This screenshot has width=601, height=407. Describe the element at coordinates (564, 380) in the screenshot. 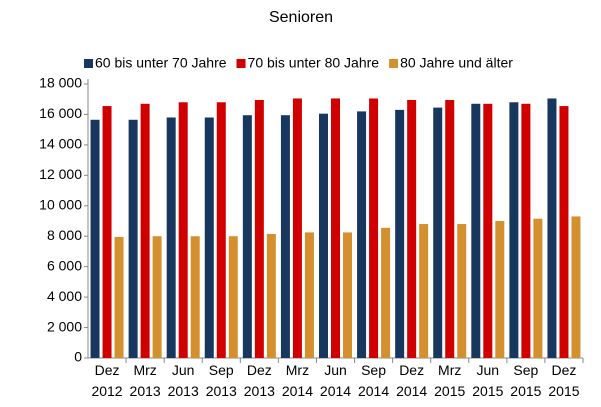

I see `x-tick-label: Dez 2015` at that location.